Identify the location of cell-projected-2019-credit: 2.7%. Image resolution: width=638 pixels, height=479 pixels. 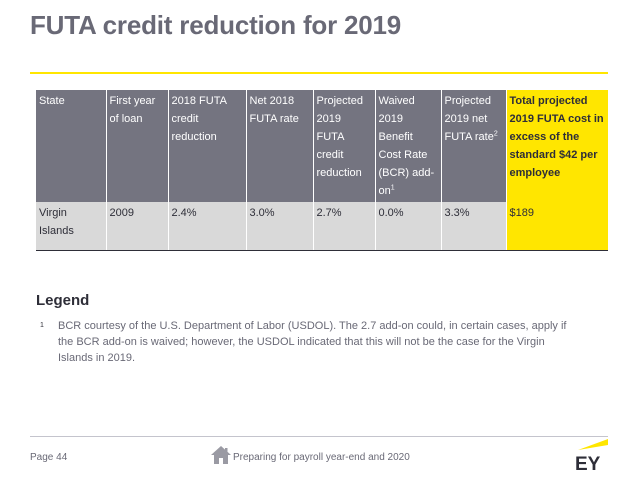
(343, 226).